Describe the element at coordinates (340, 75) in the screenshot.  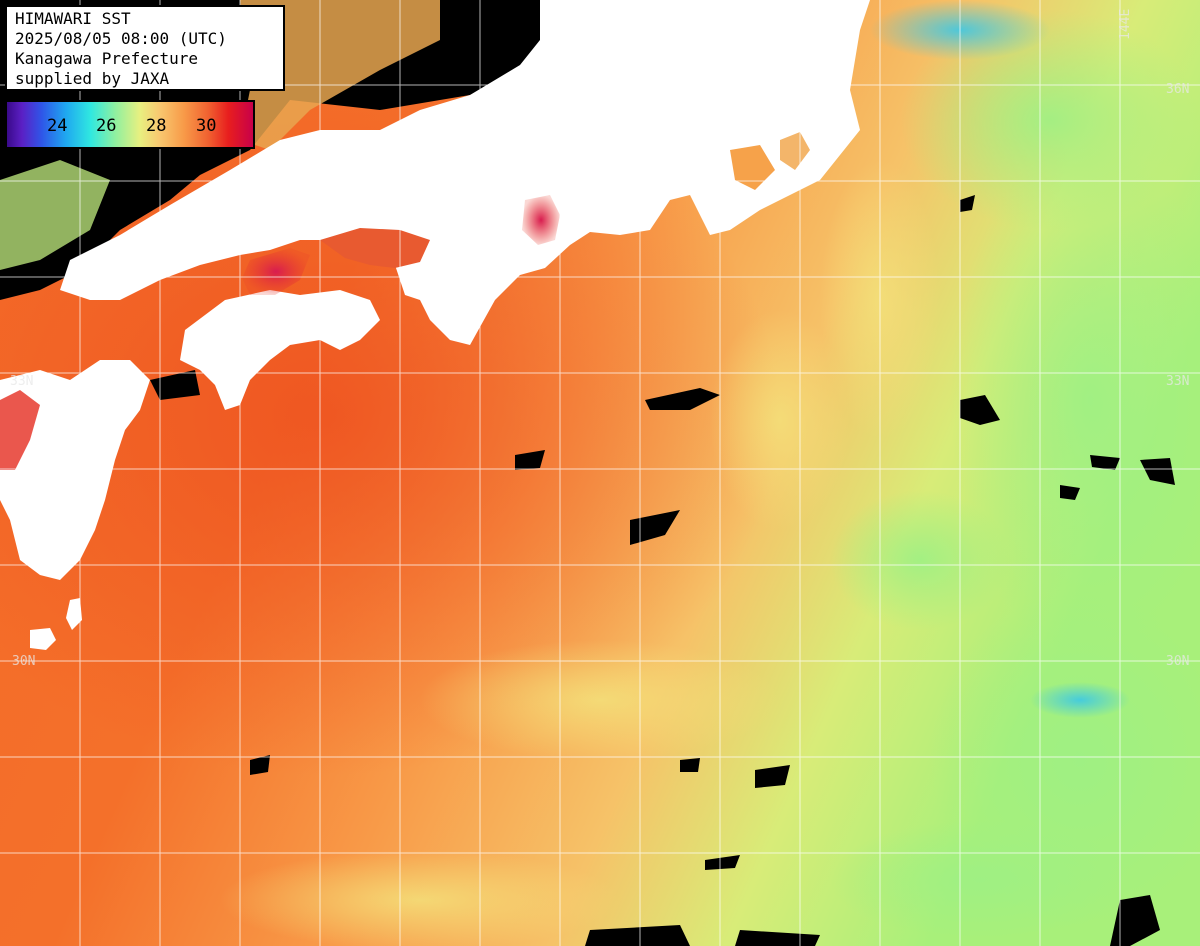
I see `sea-of-japan-data` at that location.